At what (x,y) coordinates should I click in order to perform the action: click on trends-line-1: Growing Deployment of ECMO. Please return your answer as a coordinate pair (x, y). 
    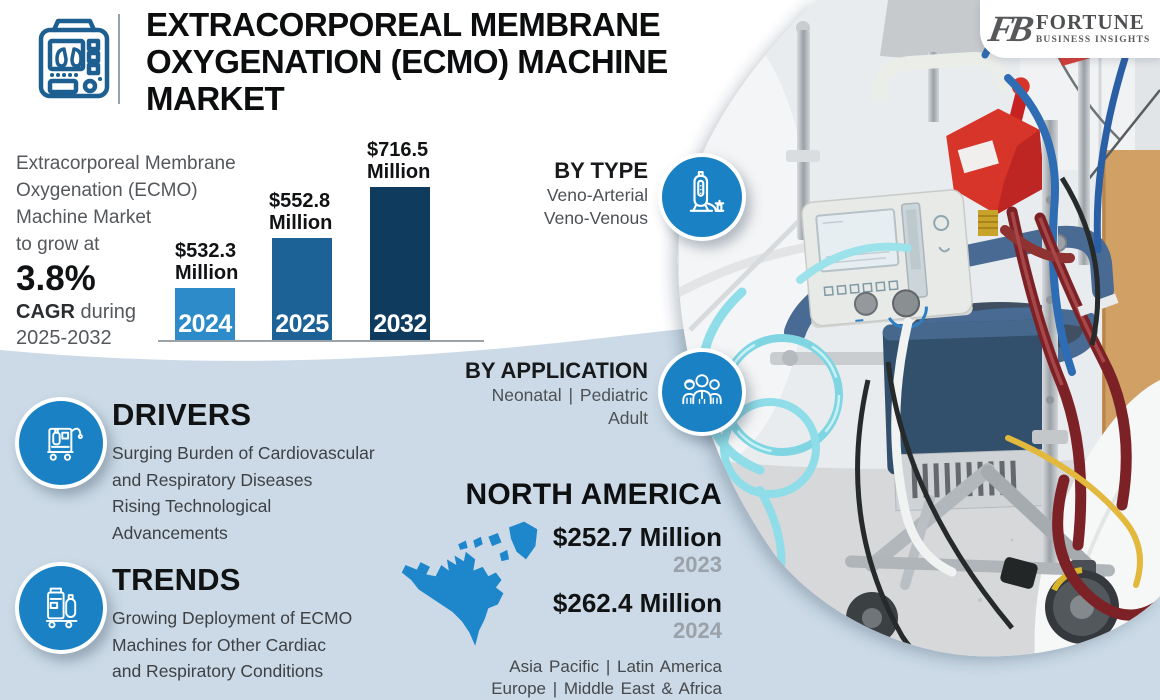
    Looking at the image, I should click on (232, 618).